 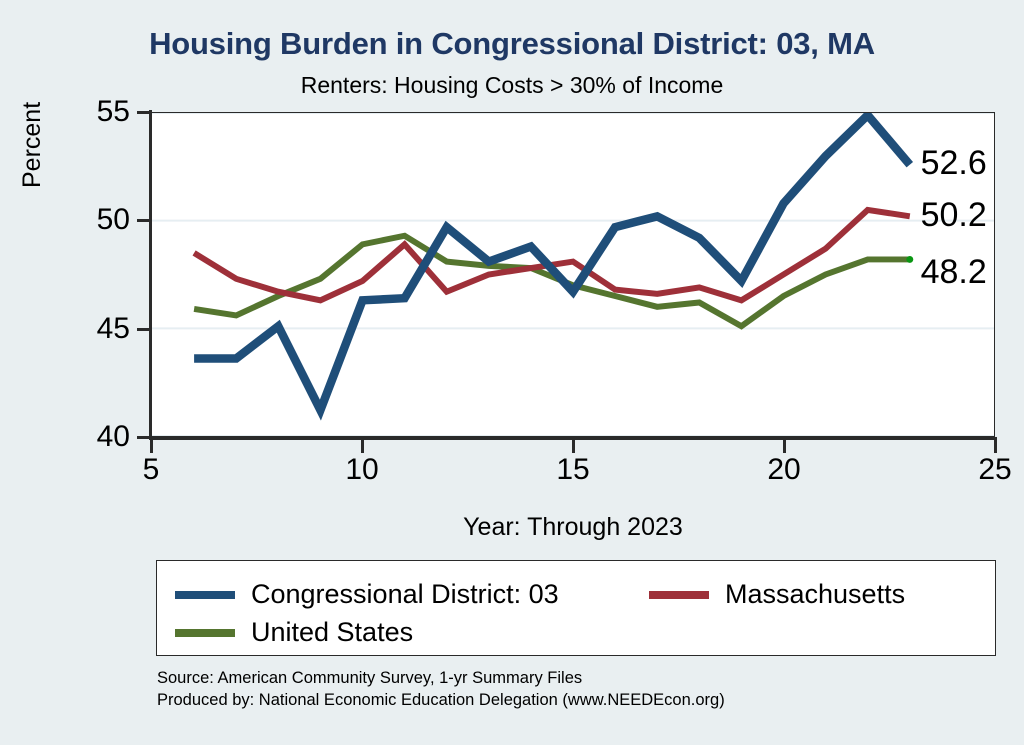 What do you see at coordinates (573, 469) in the screenshot?
I see `x-axis-tick-label: 15` at bounding box center [573, 469].